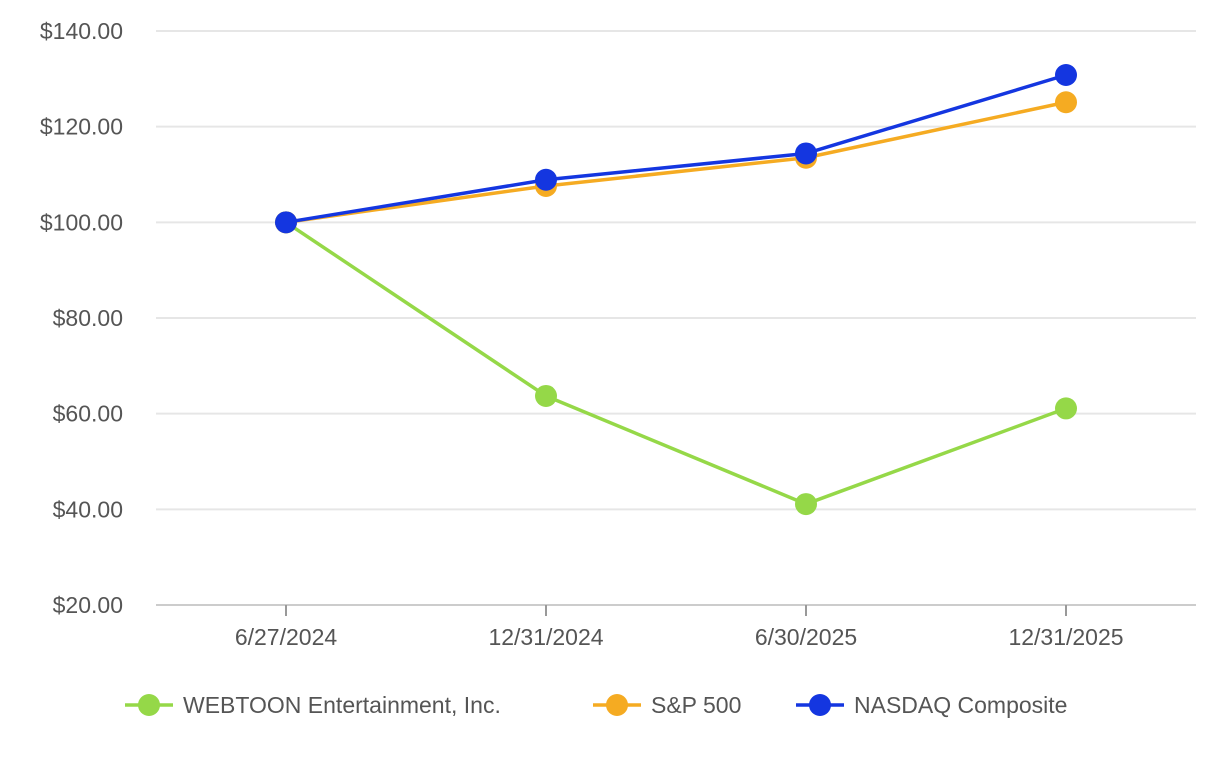  What do you see at coordinates (88, 414) in the screenshot?
I see `y-tick-label: $60.00` at bounding box center [88, 414].